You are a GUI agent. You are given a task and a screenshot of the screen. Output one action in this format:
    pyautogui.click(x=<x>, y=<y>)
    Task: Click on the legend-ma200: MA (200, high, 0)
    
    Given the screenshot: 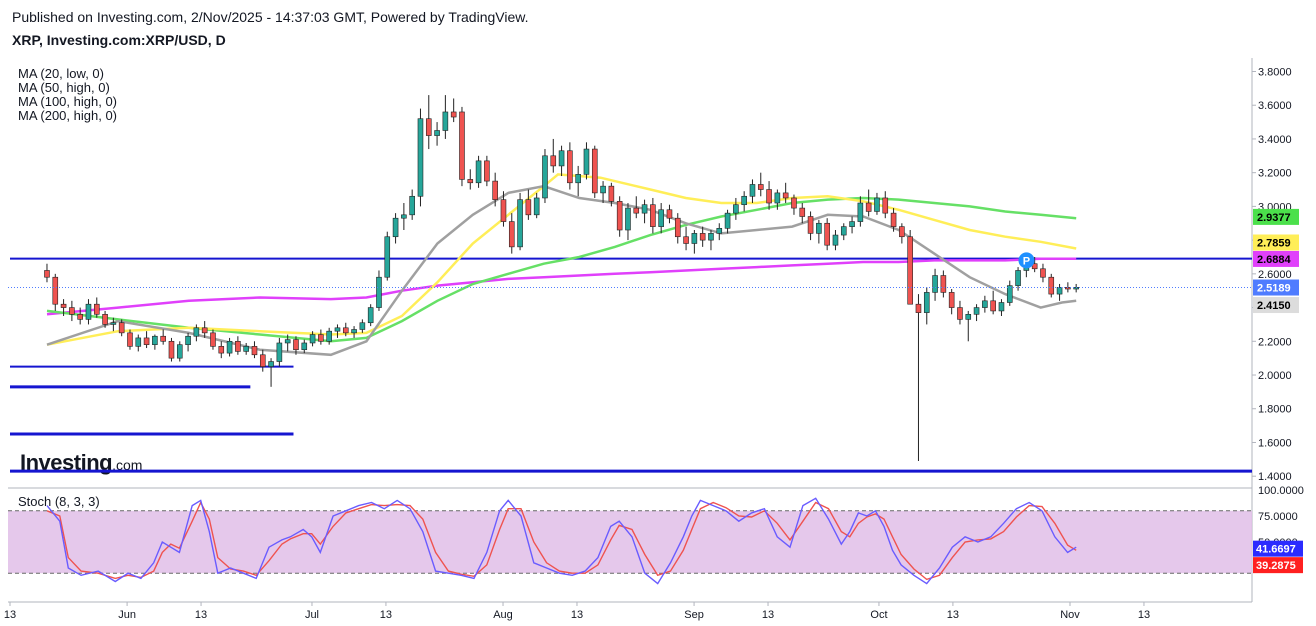 What is the action you would take?
    pyautogui.click(x=67, y=115)
    